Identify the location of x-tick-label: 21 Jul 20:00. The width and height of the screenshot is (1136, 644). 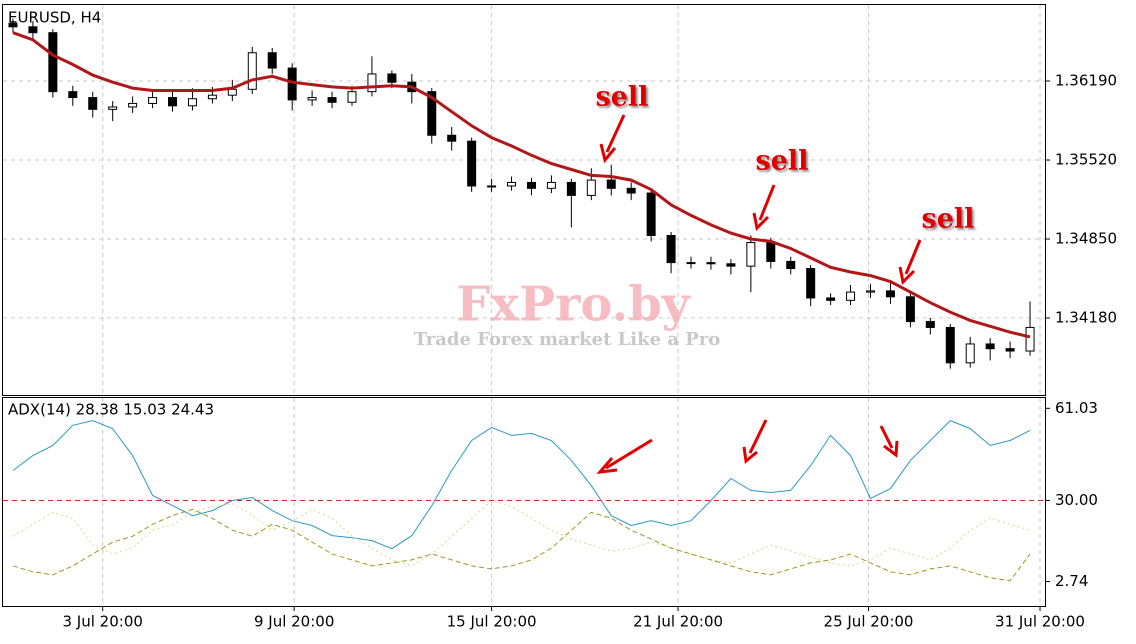
(678, 622).